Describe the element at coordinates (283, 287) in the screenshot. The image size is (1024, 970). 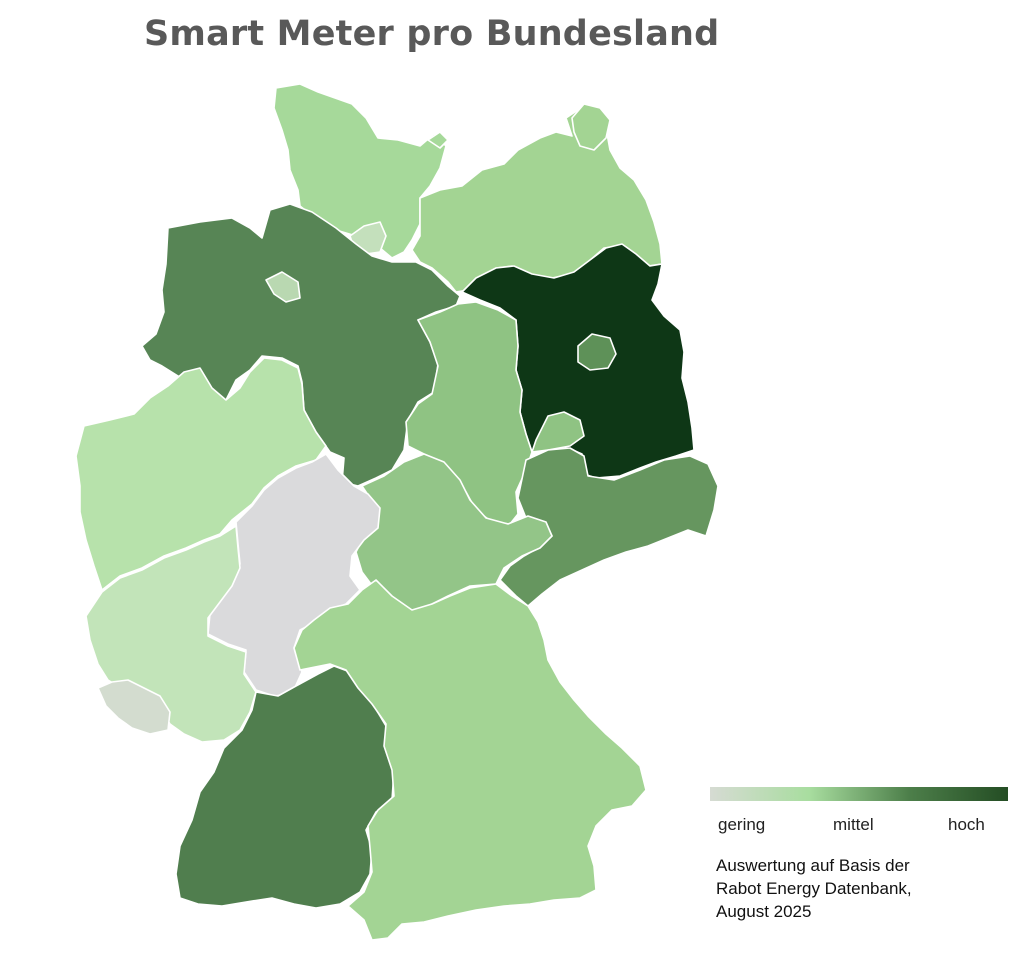
I see `state-bremen` at that location.